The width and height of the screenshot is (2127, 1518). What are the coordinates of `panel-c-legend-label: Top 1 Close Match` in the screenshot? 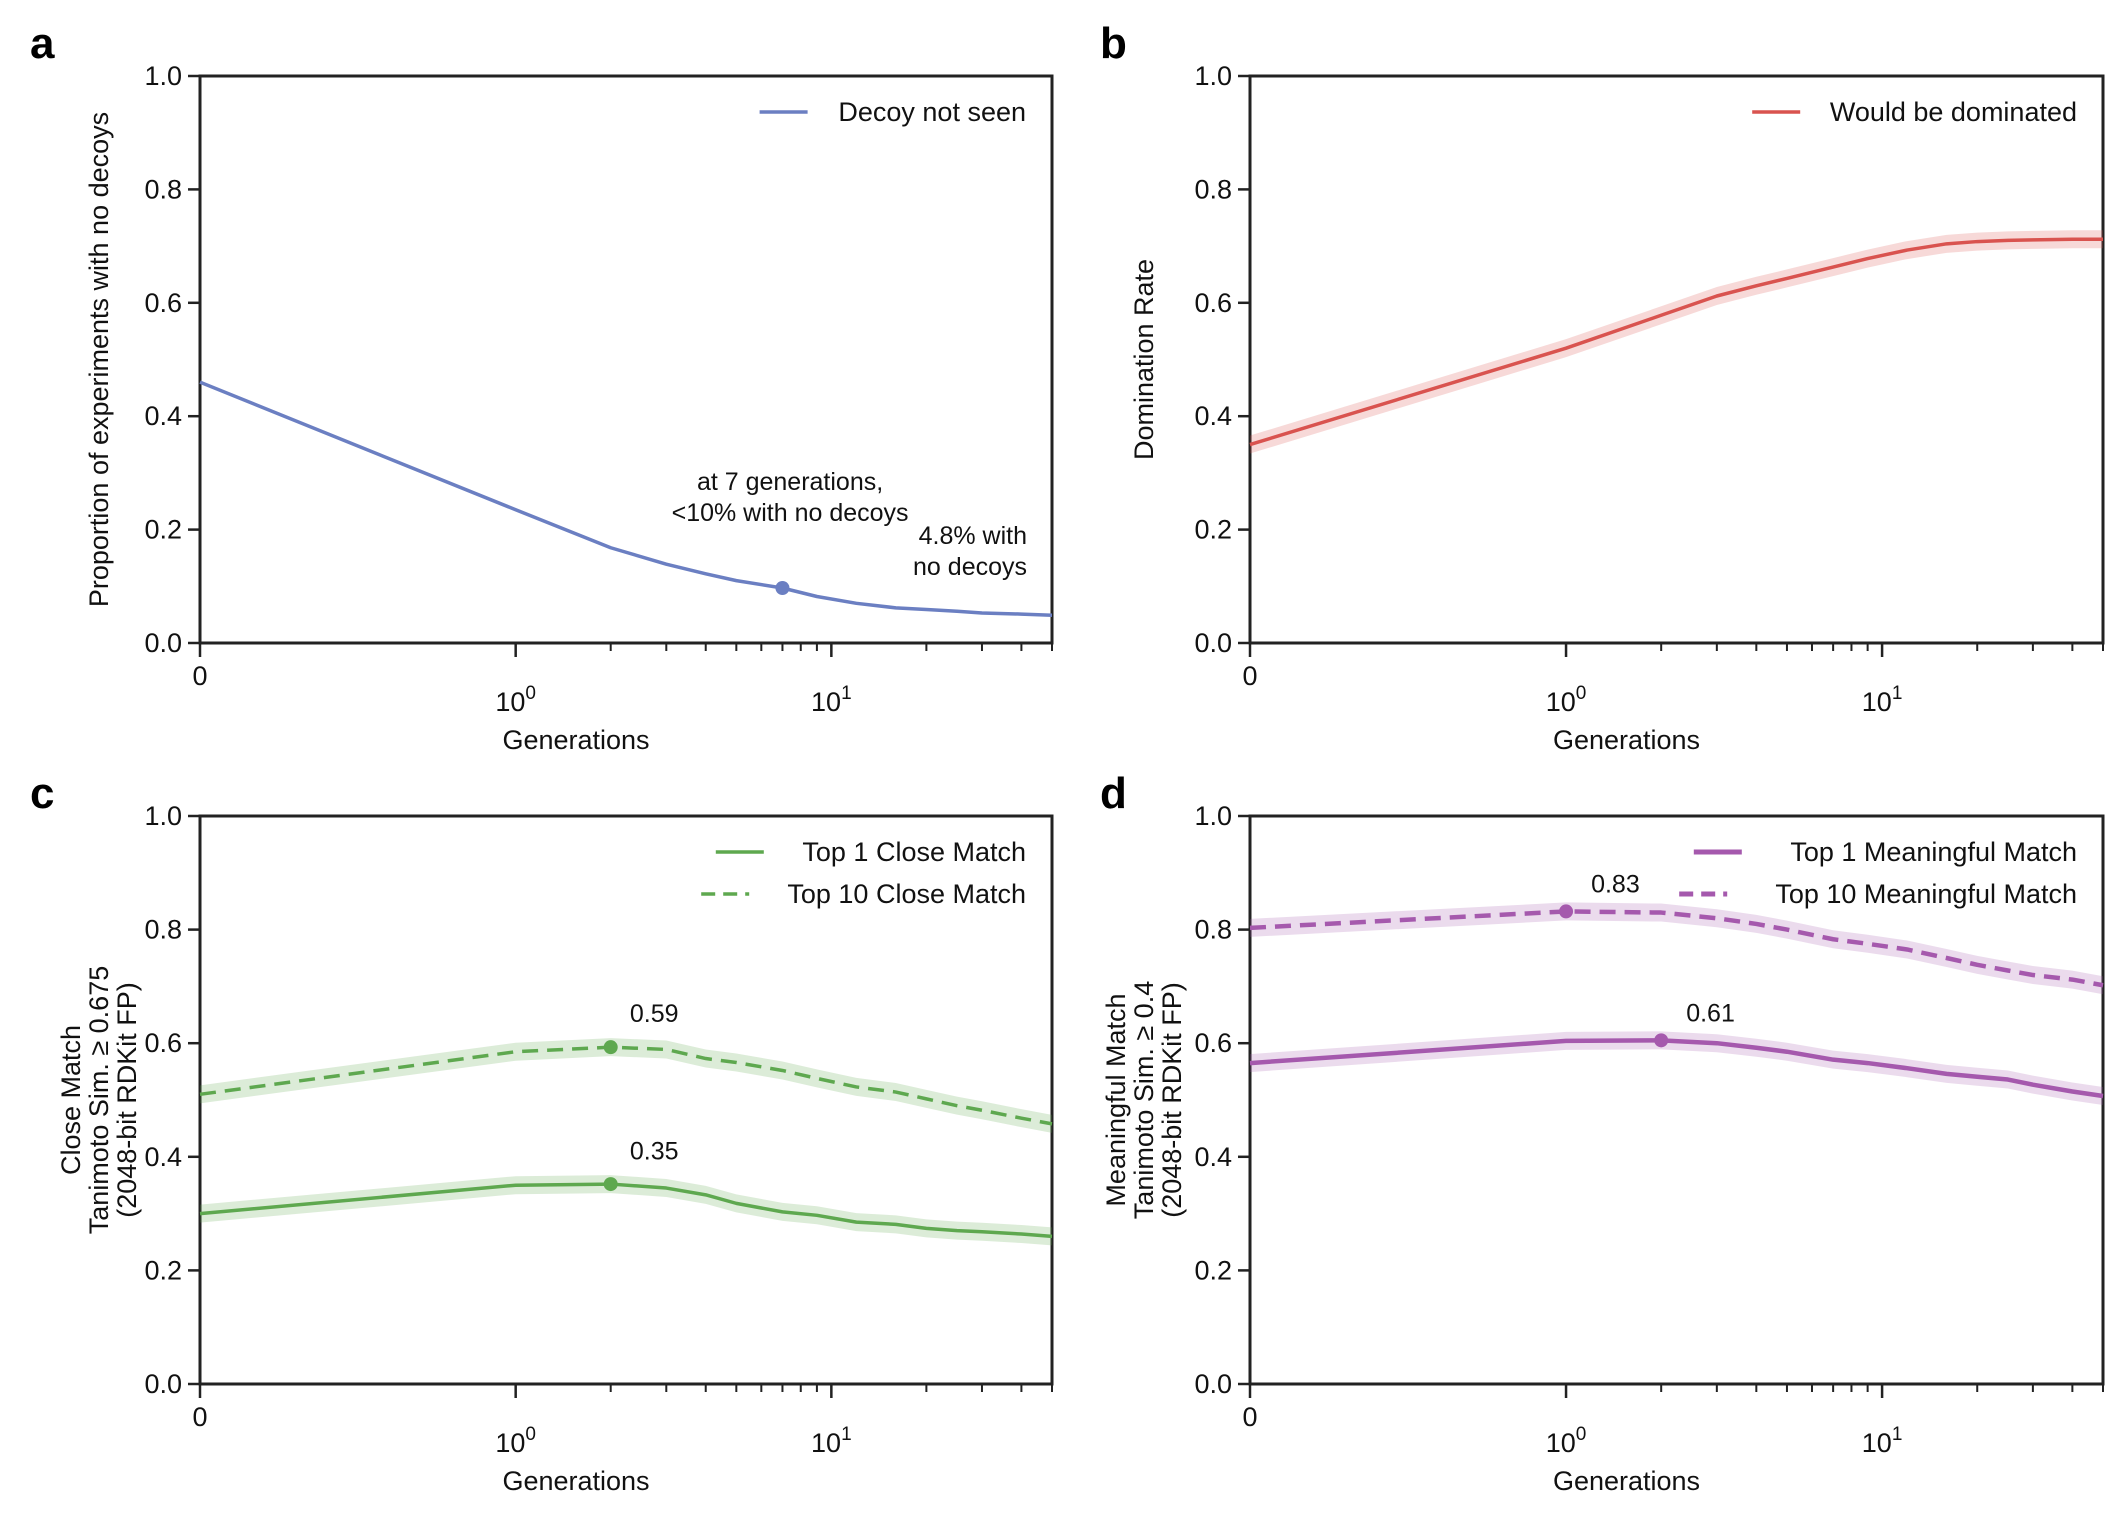 It's located at (914, 852).